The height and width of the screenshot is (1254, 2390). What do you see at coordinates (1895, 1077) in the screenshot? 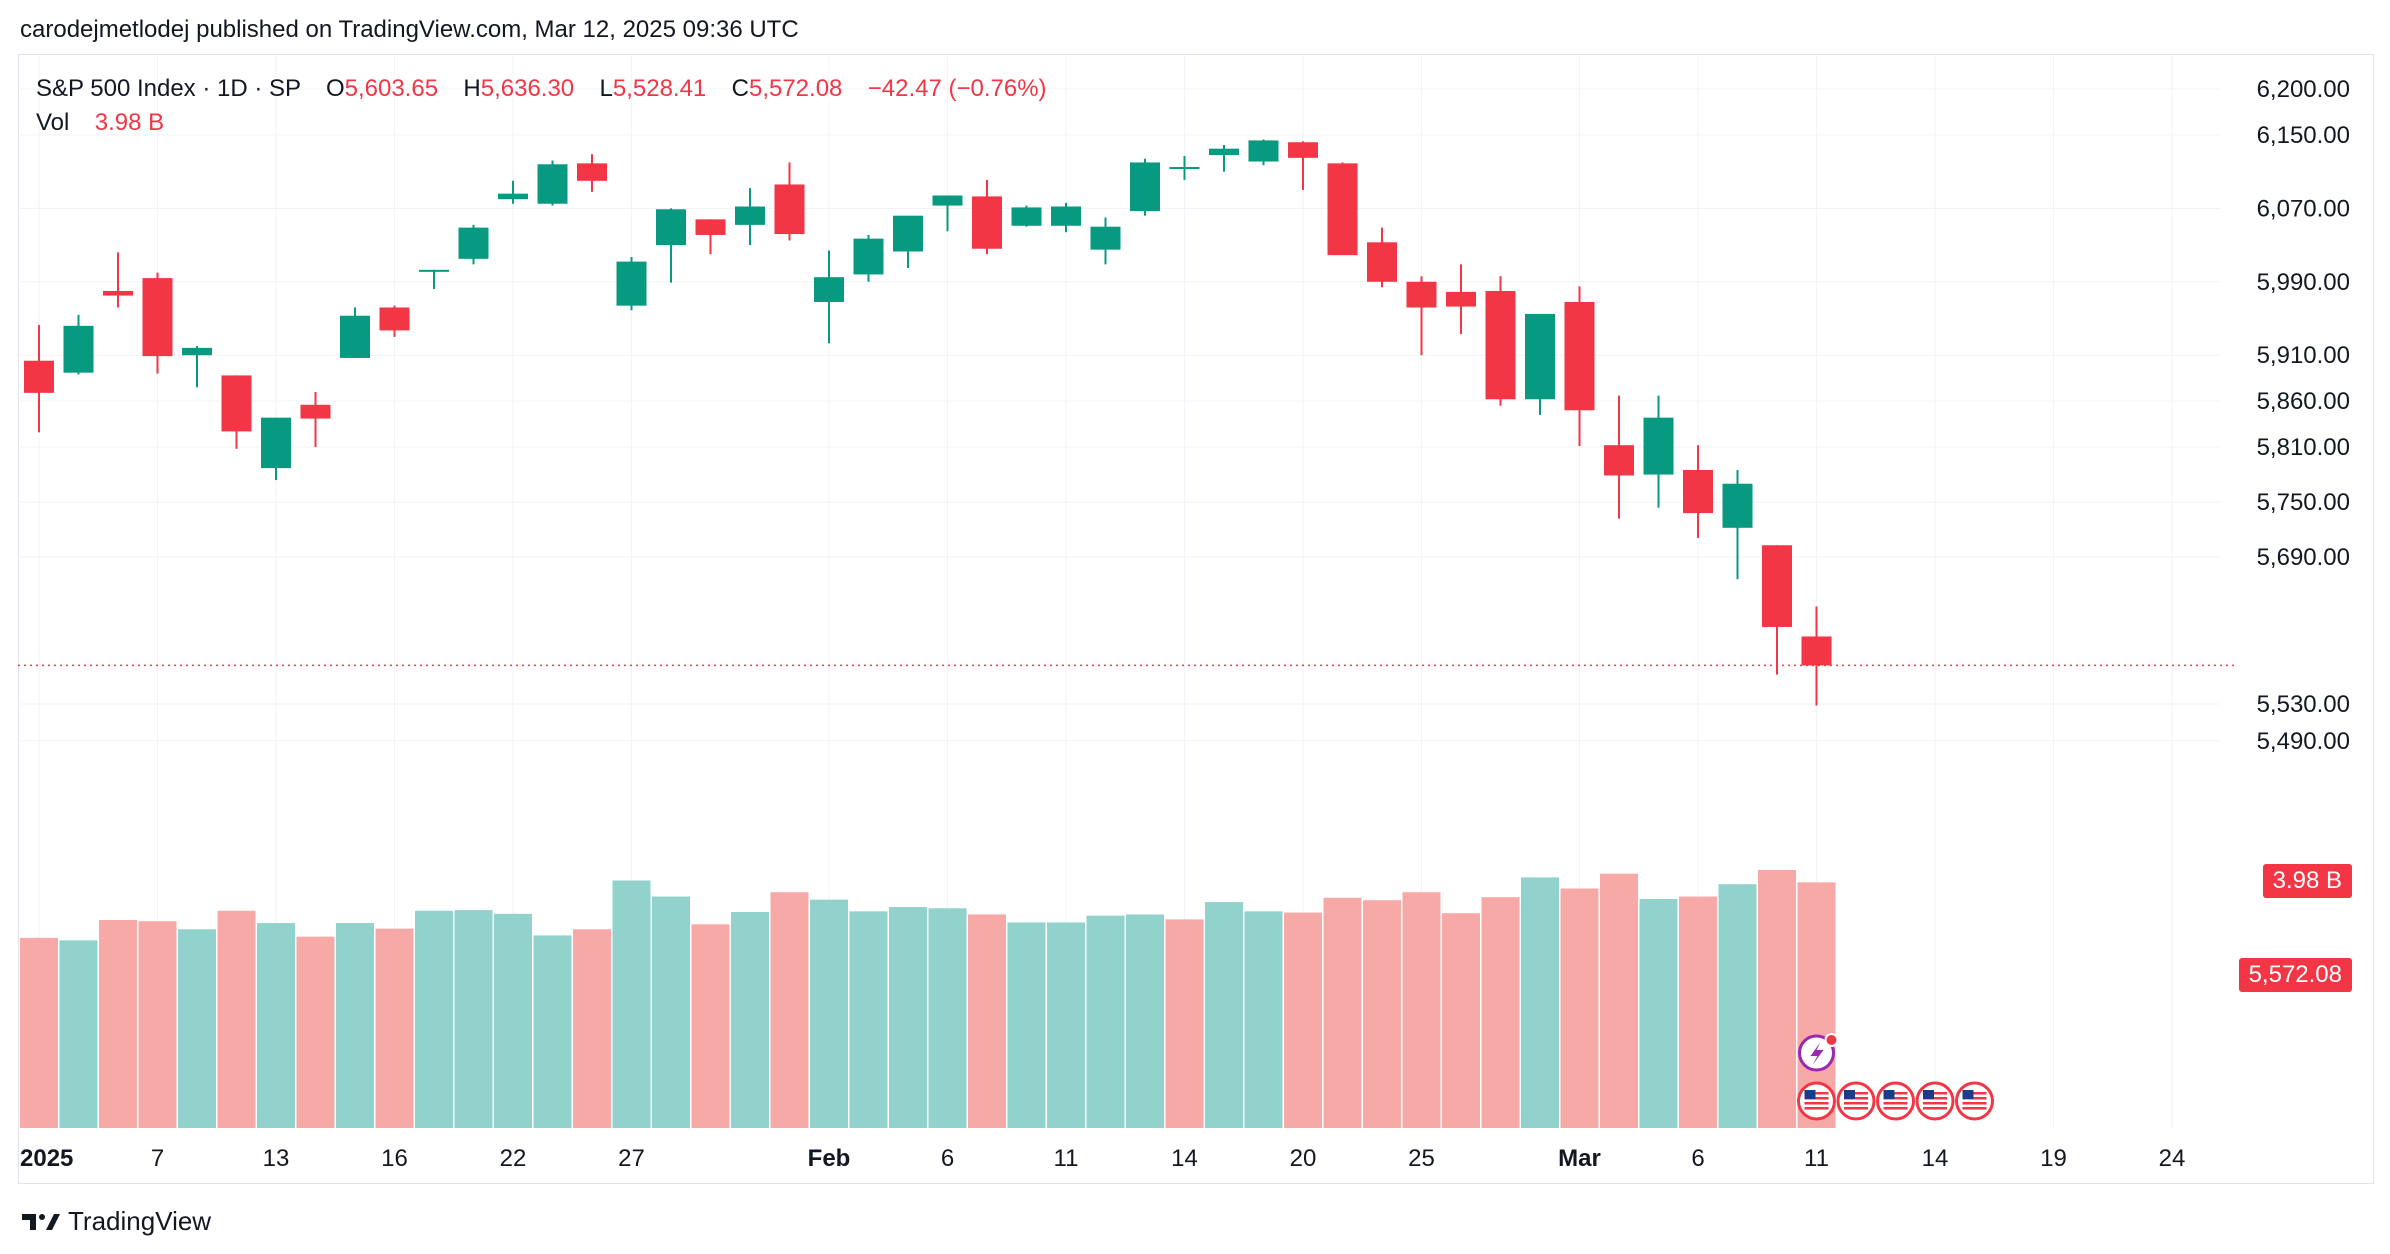
I see `event-markers` at bounding box center [1895, 1077].